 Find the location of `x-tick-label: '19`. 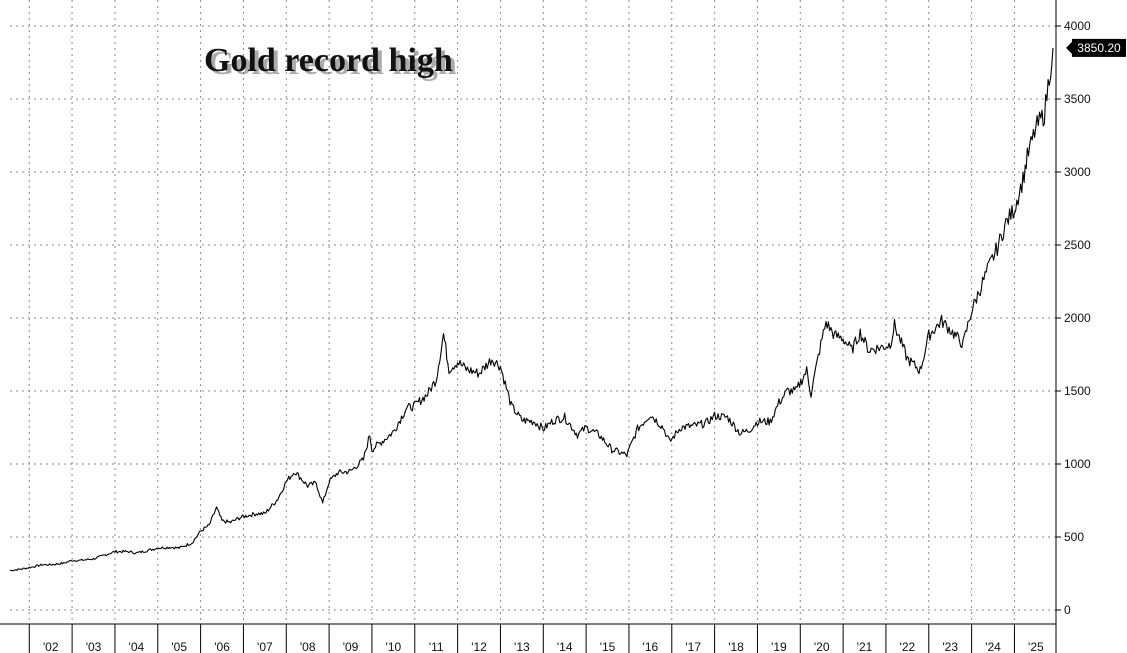

x-tick-label: '19 is located at coordinates (779, 646).